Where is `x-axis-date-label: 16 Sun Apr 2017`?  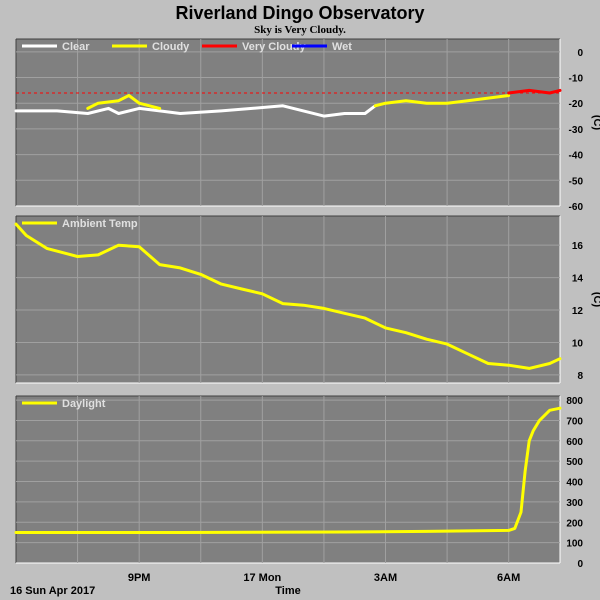 x-axis-date-label: 16 Sun Apr 2017 is located at coordinates (52, 591).